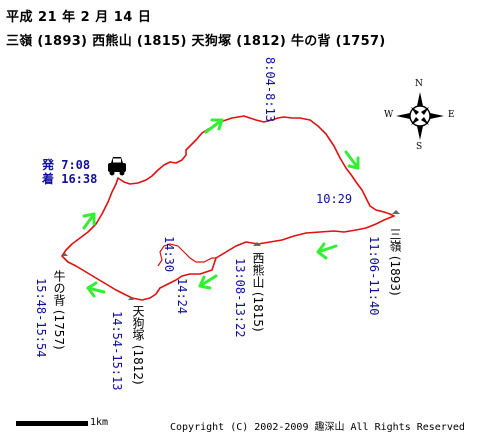  Describe the element at coordinates (334, 199) in the screenshot. I see `time-1029-label: 10:29` at that location.